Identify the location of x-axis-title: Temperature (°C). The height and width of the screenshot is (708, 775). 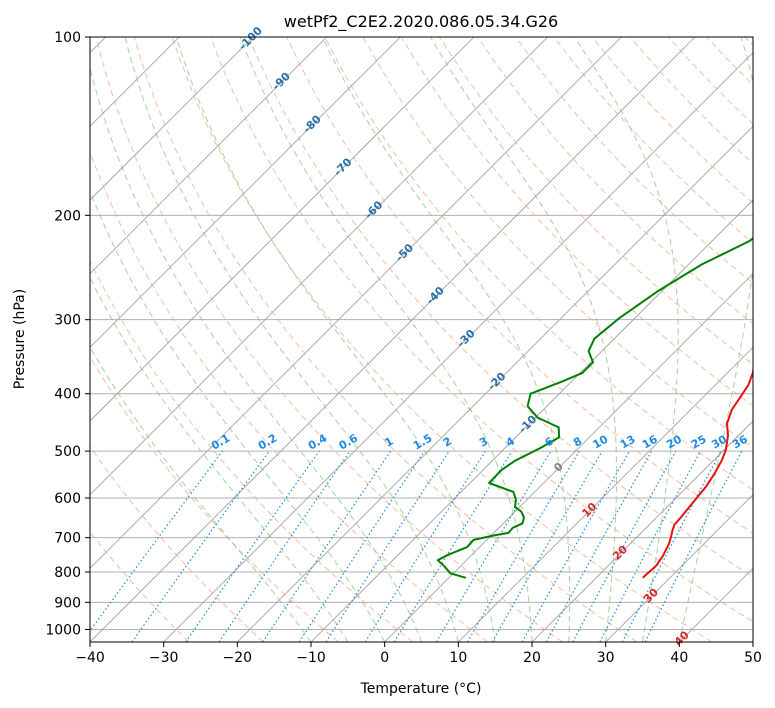
(421, 689).